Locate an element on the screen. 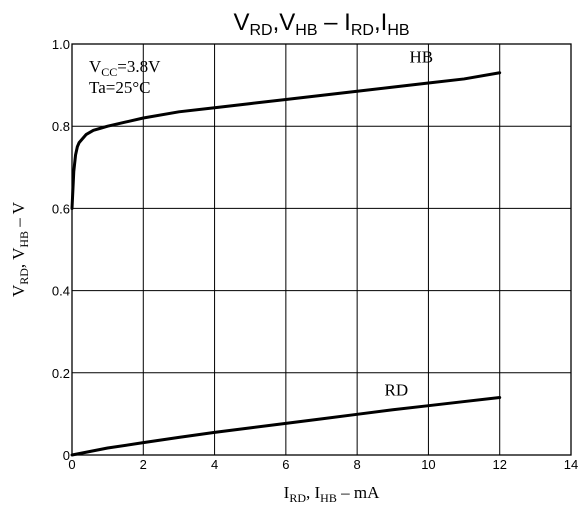 This screenshot has height=505, width=587. y-tick-label: 1.0 is located at coordinates (61, 44).